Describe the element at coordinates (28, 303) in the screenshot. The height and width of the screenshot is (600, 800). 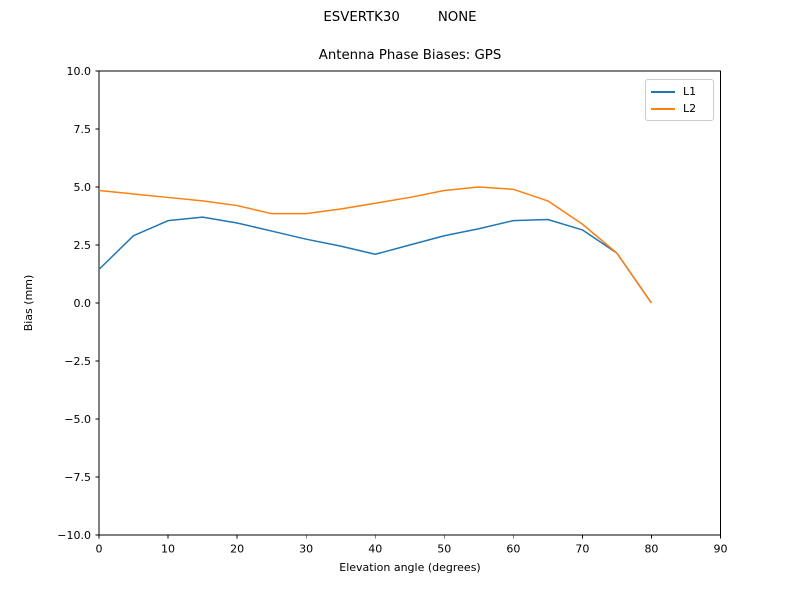
I see `y-axis-label: Bias (mm)` at that location.